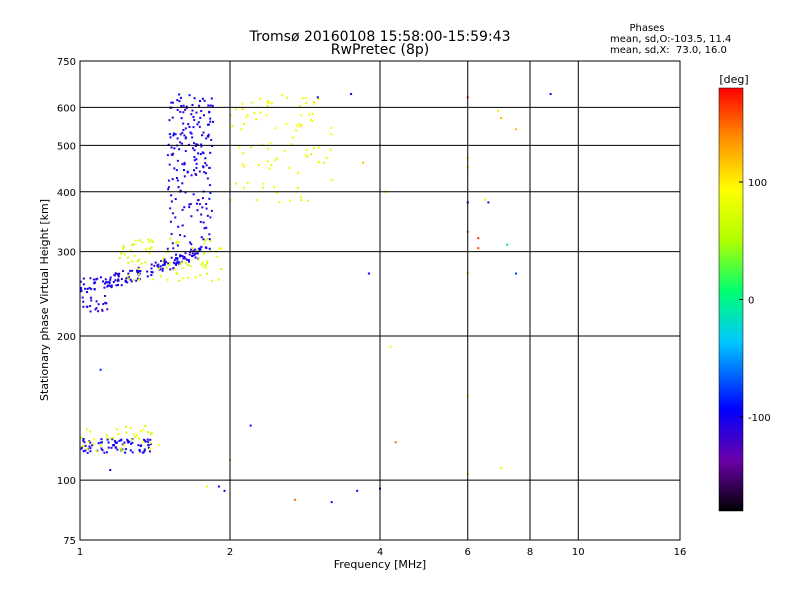 Image resolution: width=800 pixels, height=600 pixels. I want to click on x-tick-label: 8, so click(530, 552).